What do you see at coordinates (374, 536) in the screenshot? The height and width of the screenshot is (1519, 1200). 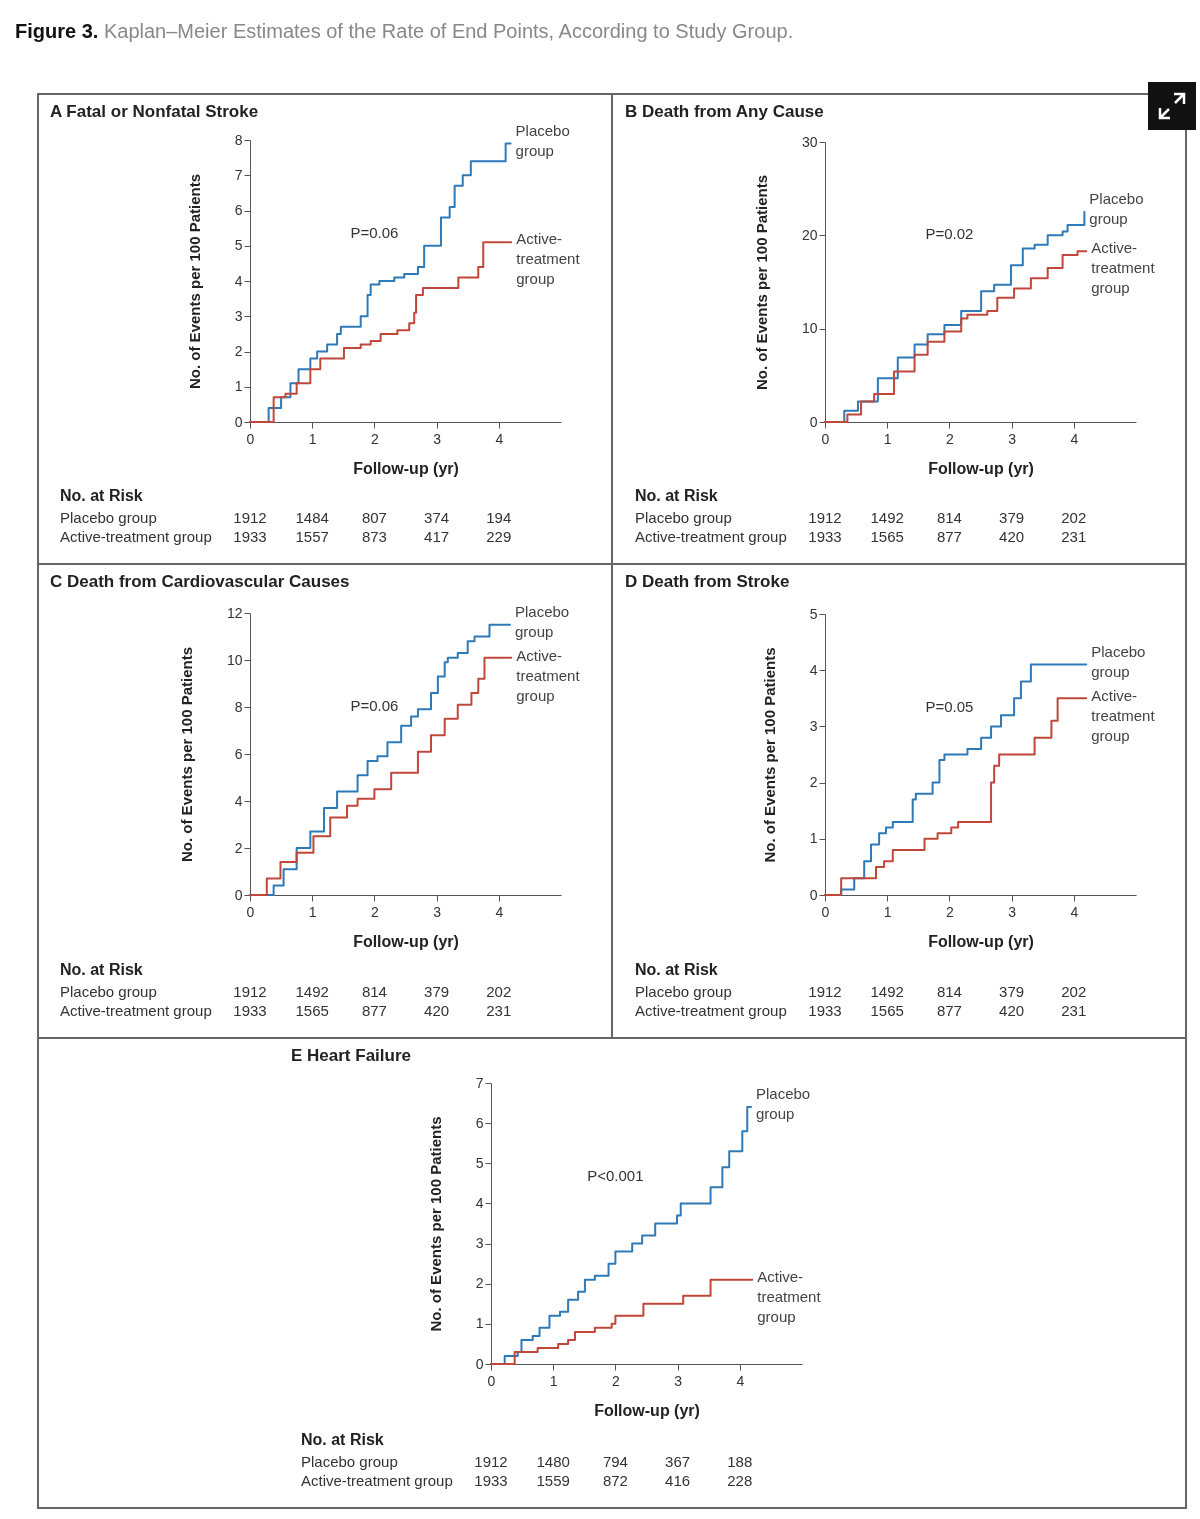 I see `text: 873` at bounding box center [374, 536].